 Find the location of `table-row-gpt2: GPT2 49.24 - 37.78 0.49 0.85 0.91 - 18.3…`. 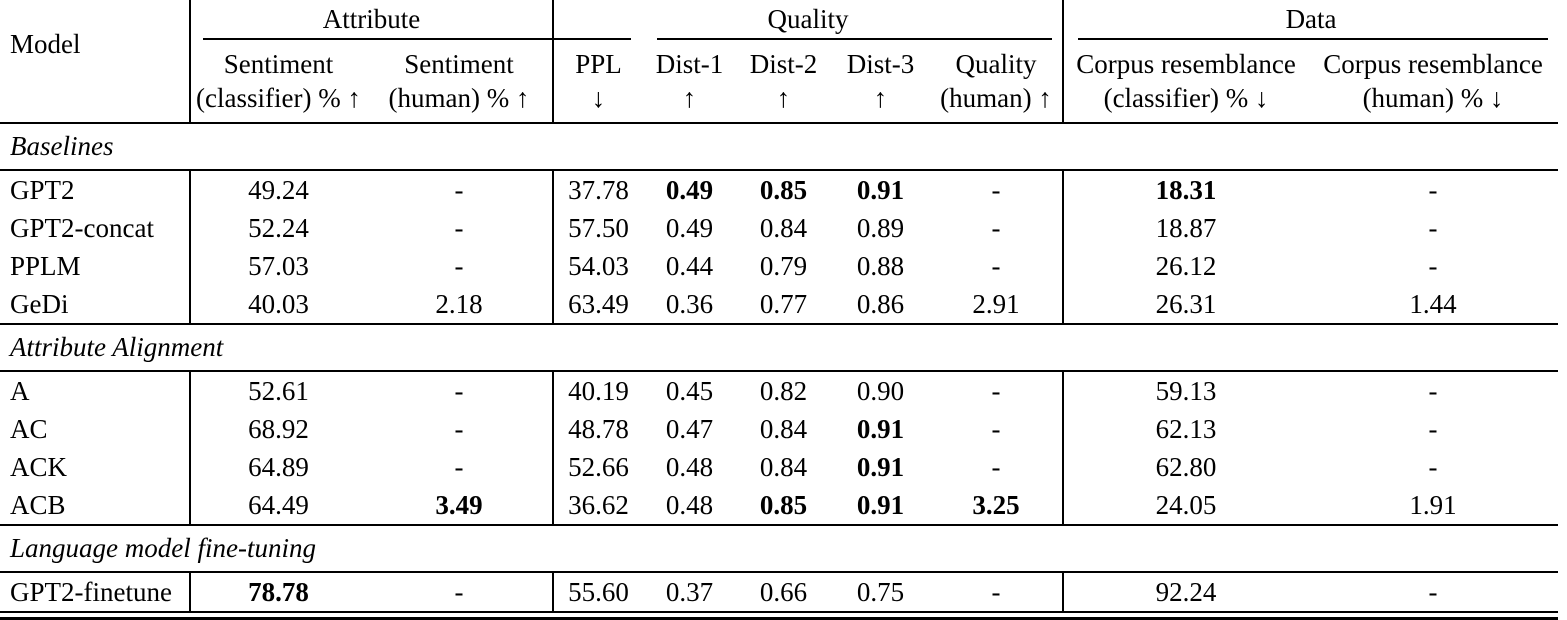

table-row-gpt2: GPT2 49.24 - 37.78 0.49 0.85 0.91 - 18.3… is located at coordinates (779, 189).